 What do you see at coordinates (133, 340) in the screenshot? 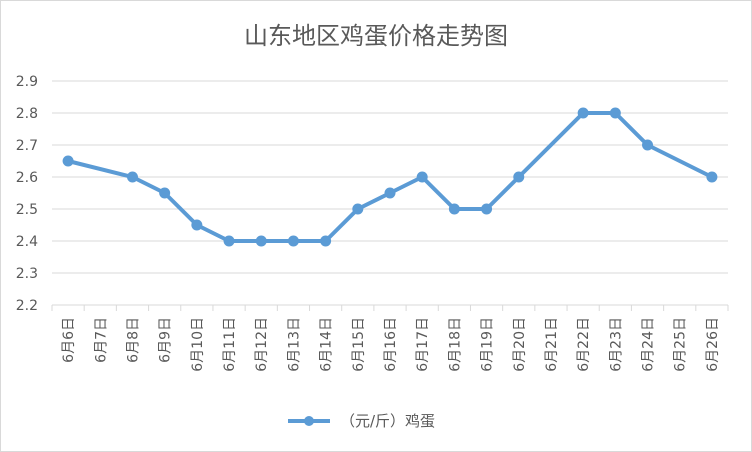
I see `x-tick-label: 6月8日` at bounding box center [133, 340].